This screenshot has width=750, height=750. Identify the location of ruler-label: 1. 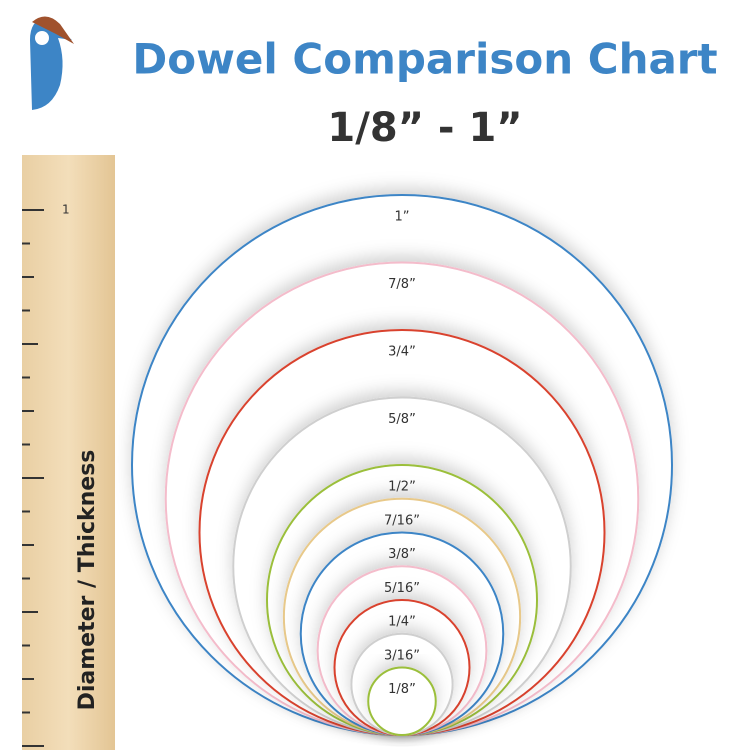
(66, 210).